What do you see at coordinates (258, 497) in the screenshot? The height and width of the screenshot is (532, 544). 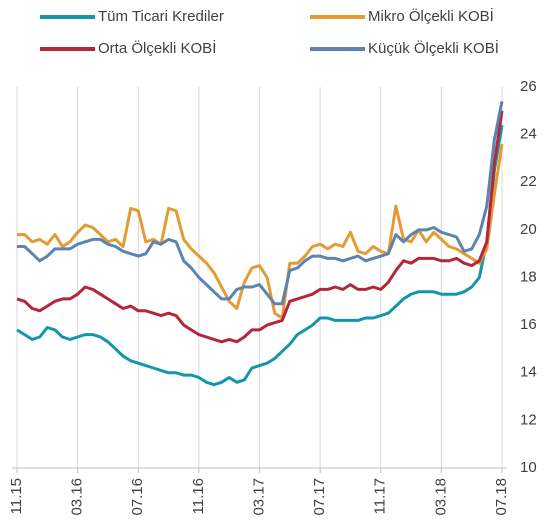 I see `x-tick-label: 03.17` at bounding box center [258, 497].